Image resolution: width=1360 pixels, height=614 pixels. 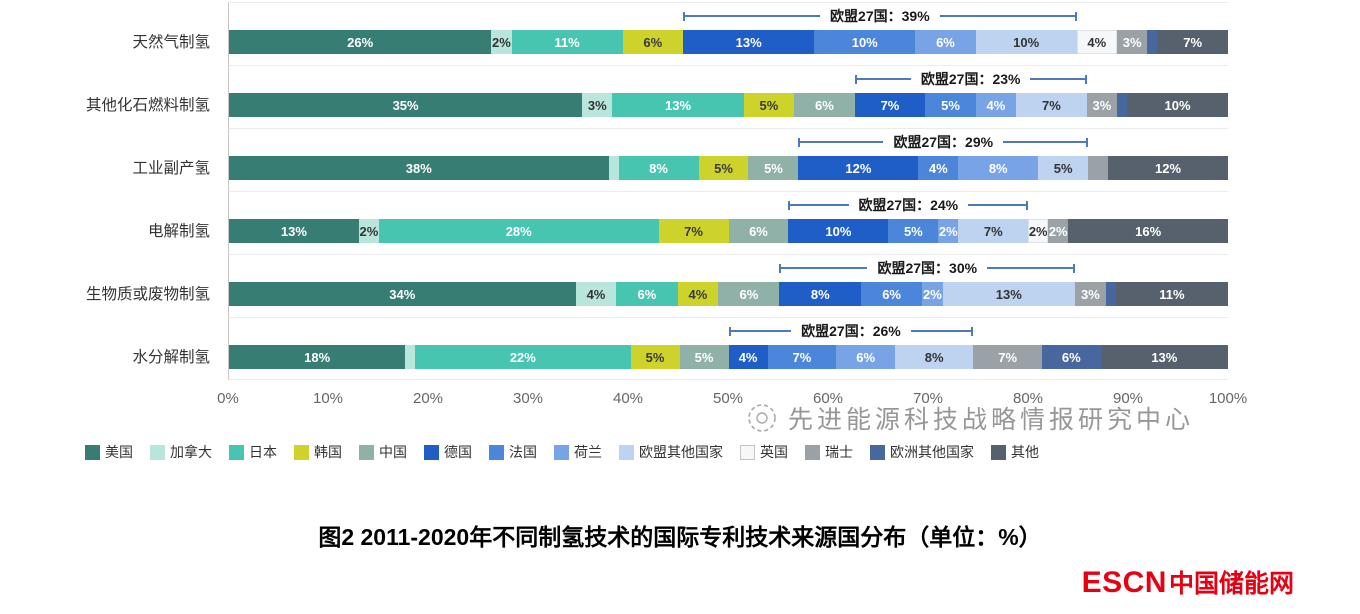 What do you see at coordinates (932, 294) in the screenshot?
I see `segment-netherlands: 2%` at bounding box center [932, 294].